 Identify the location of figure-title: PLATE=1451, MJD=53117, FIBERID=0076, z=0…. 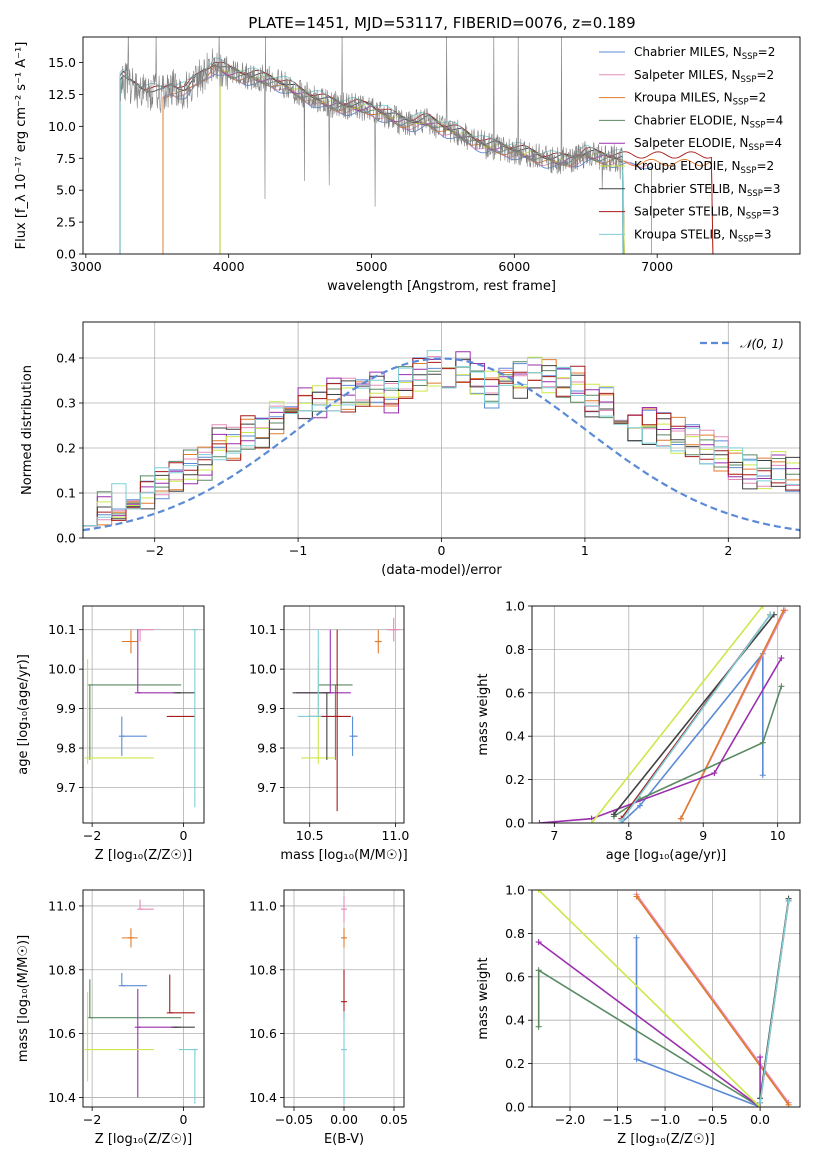
(441, 23).